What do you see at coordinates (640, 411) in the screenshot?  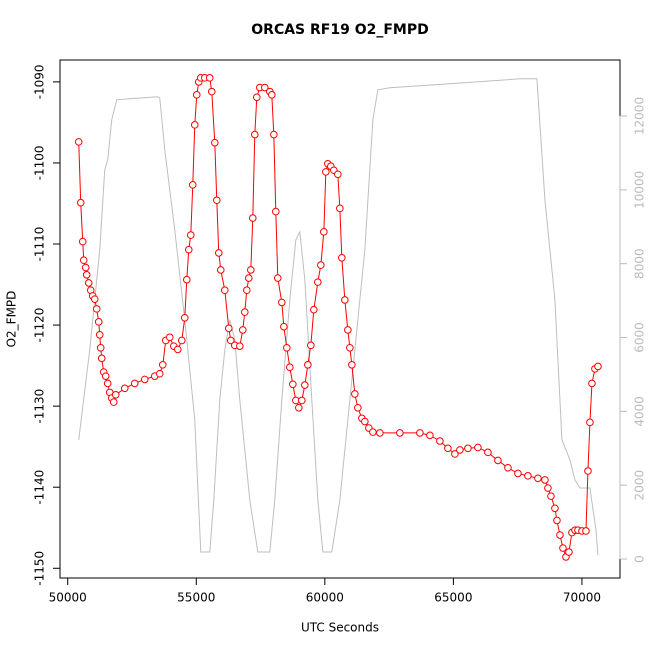 I see `y2-tick-label: 4000` at bounding box center [640, 411].